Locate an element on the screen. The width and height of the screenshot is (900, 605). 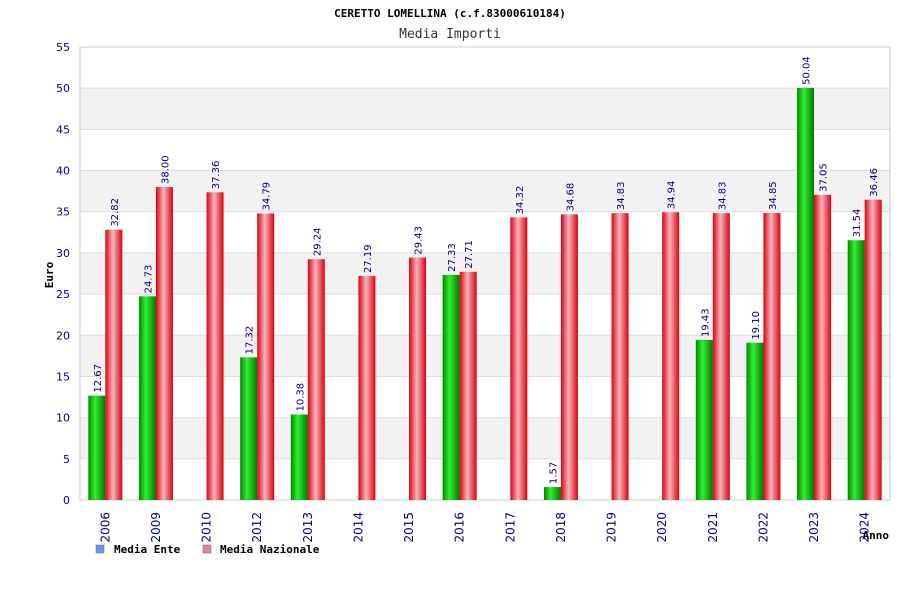
chart-subtitle: Media Importi is located at coordinates (450, 34).